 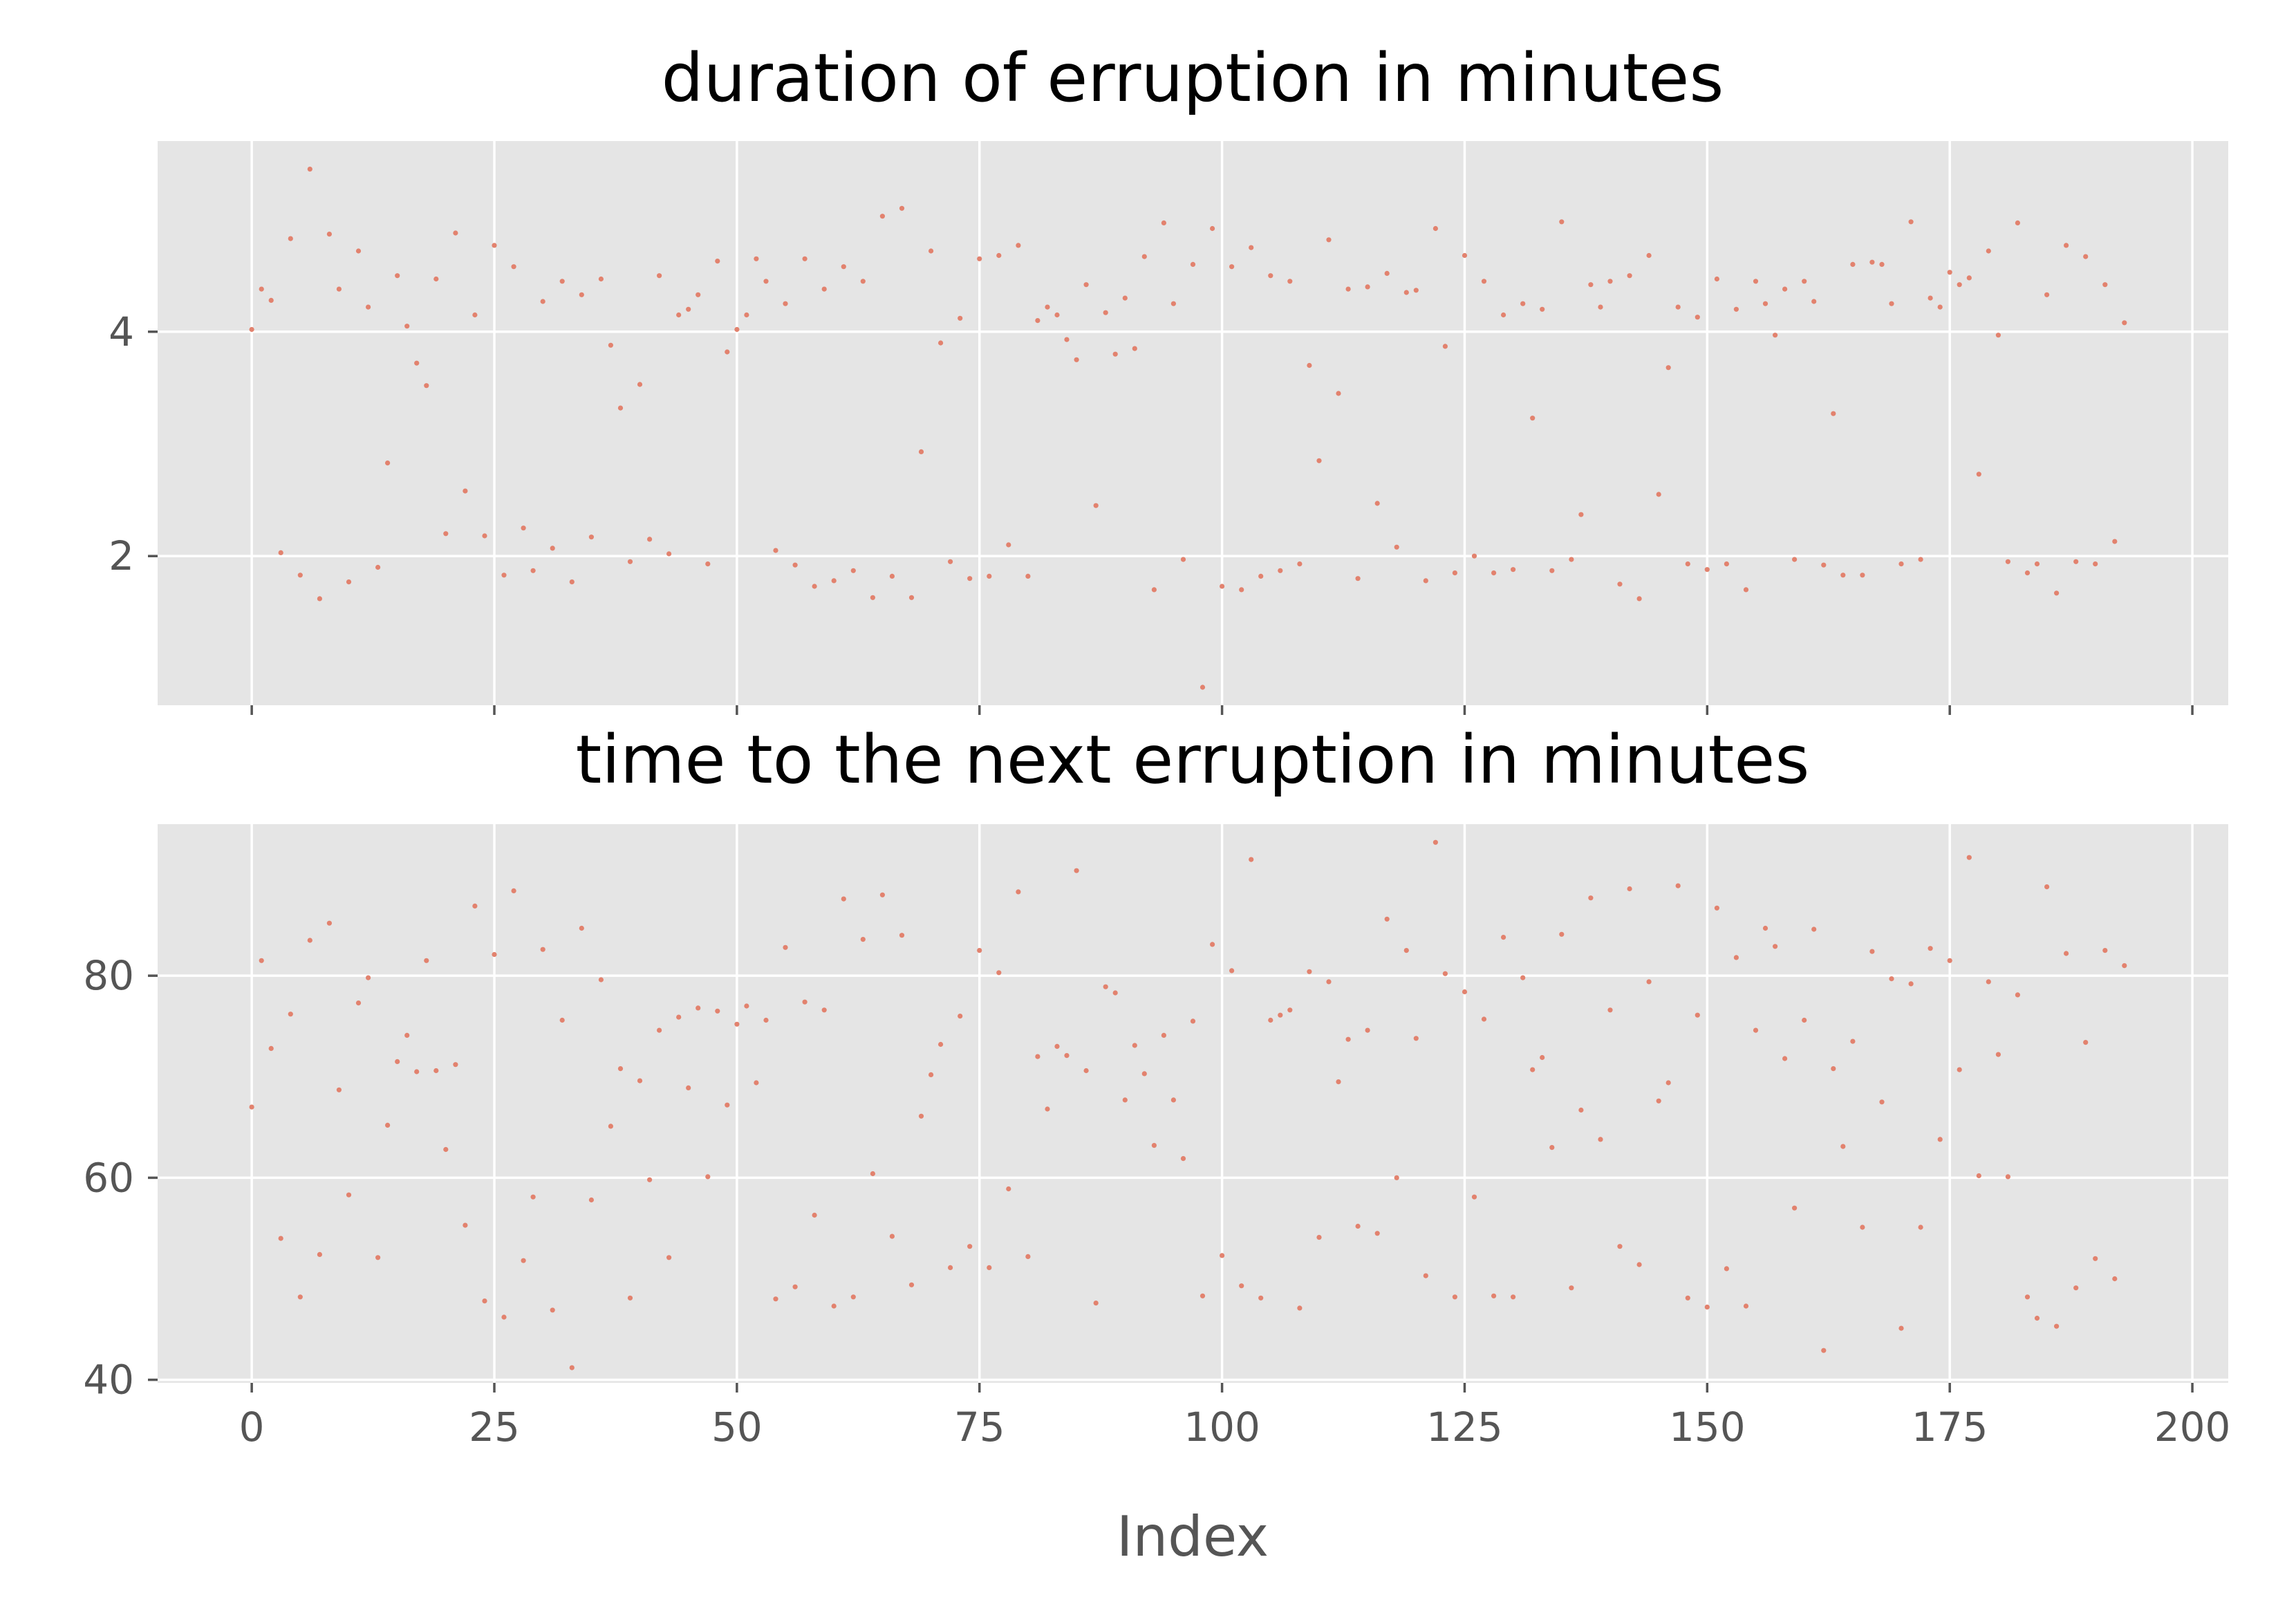 I want to click on x-tick-label: 125, so click(x=1464, y=1427).